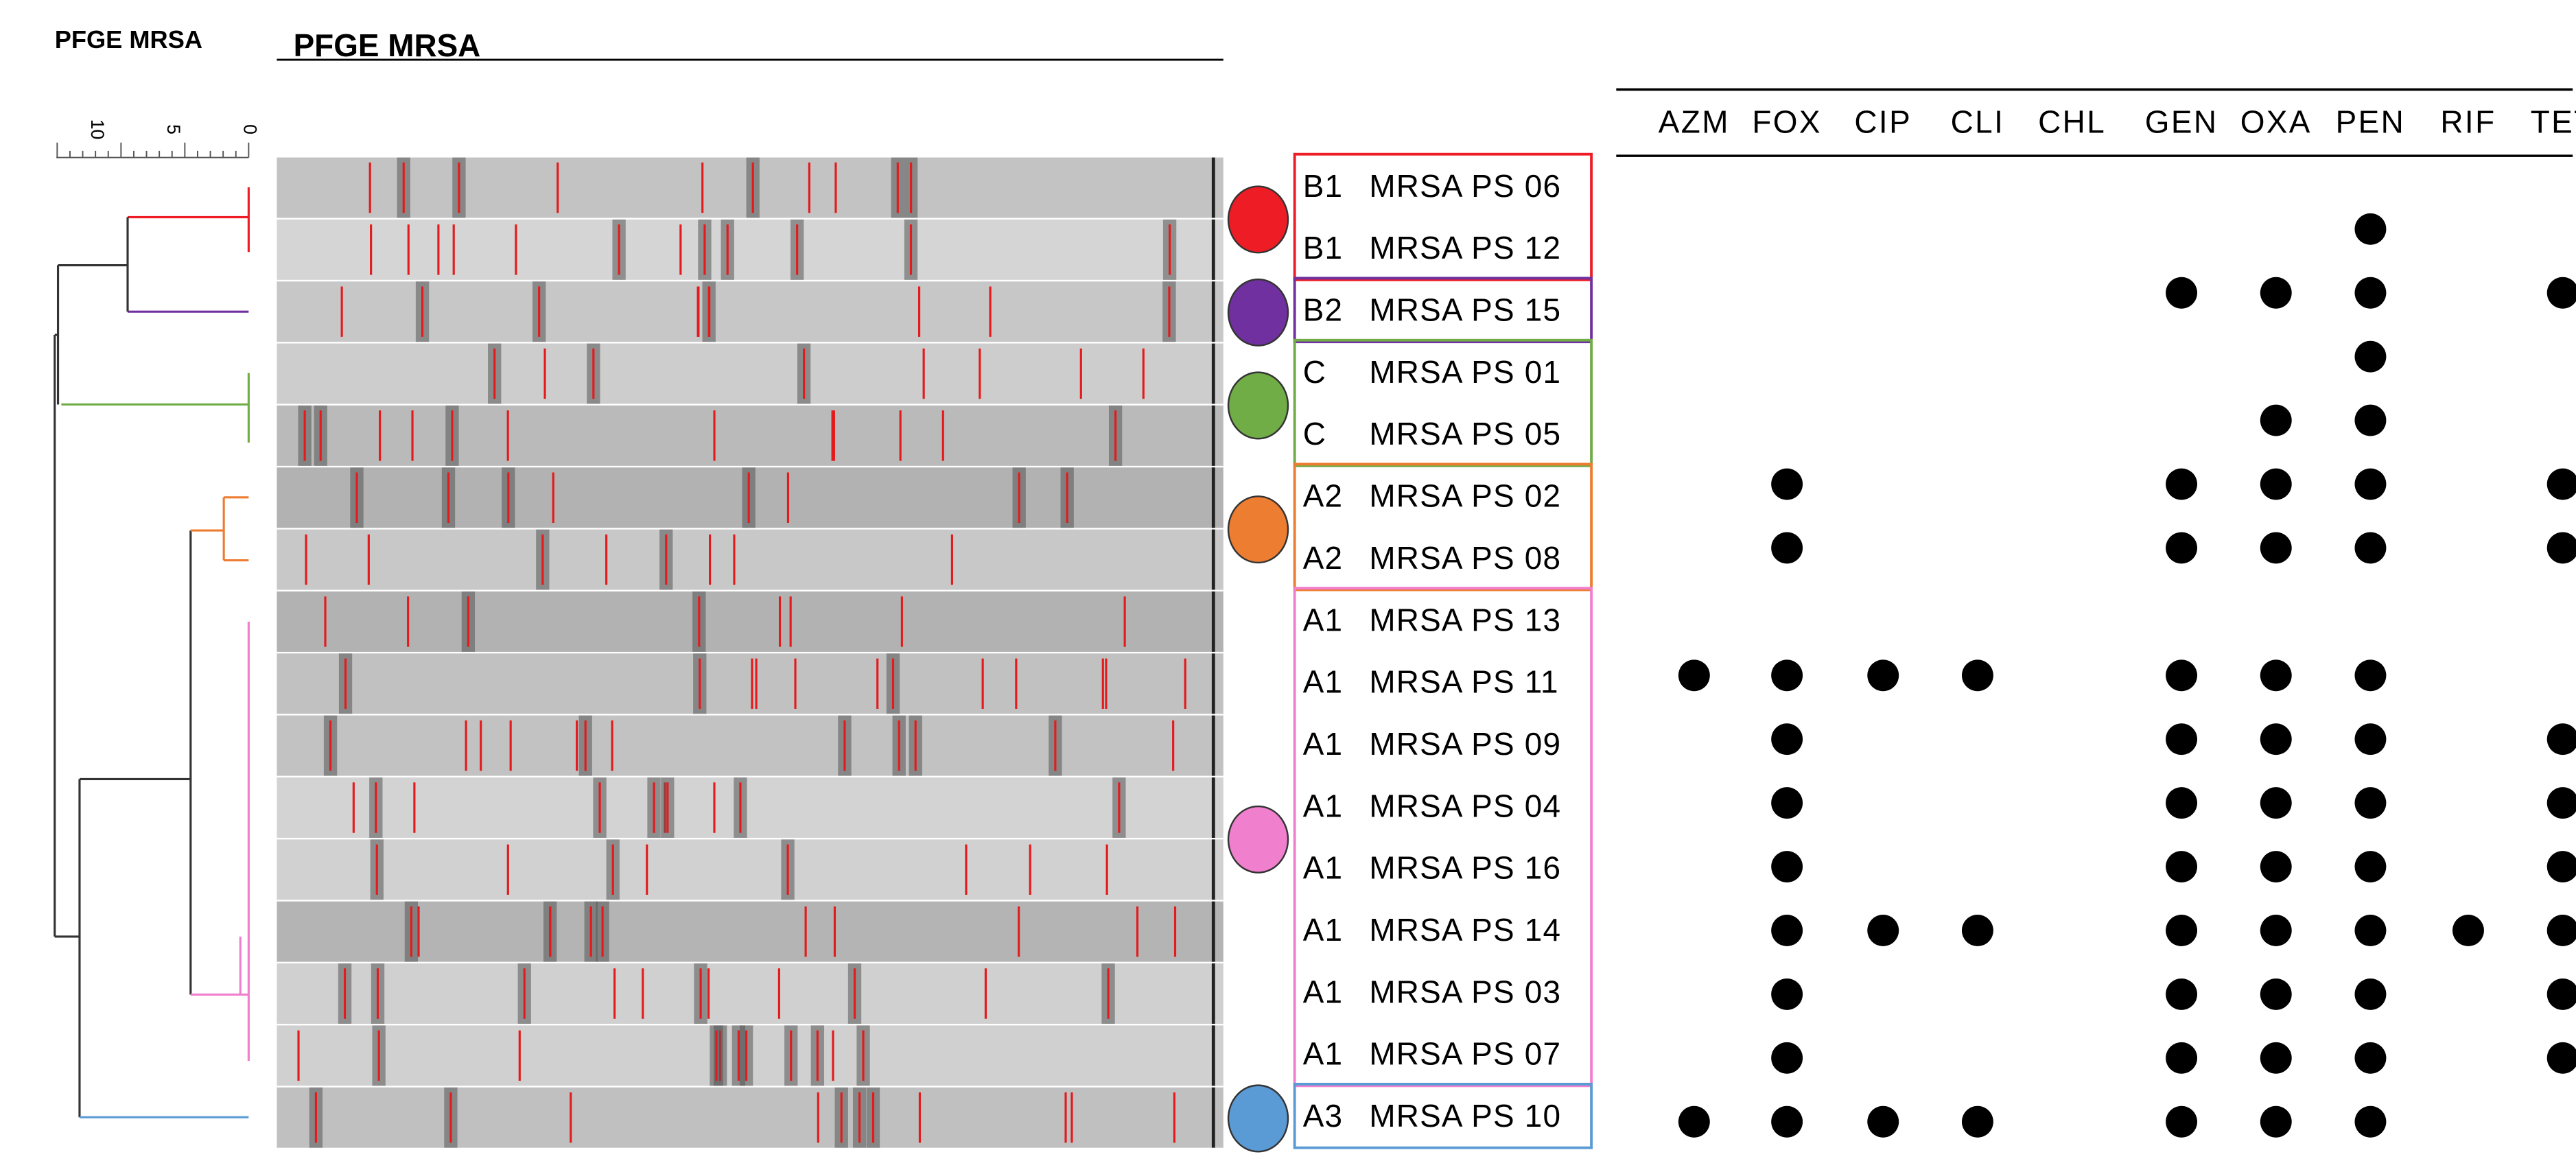 The height and width of the screenshot is (1172, 2576). What do you see at coordinates (173, 129) in the screenshot?
I see `scale-tick-label: 5` at bounding box center [173, 129].